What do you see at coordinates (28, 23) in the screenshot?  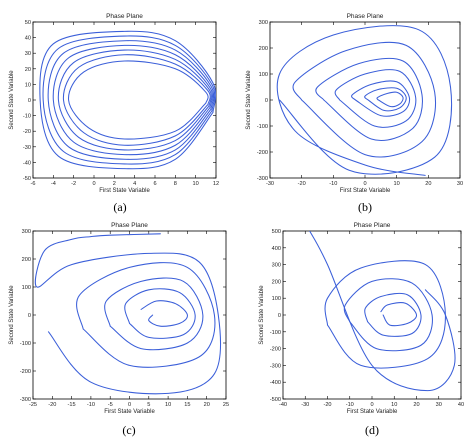 I see `y-tick-label: 50` at bounding box center [28, 23].